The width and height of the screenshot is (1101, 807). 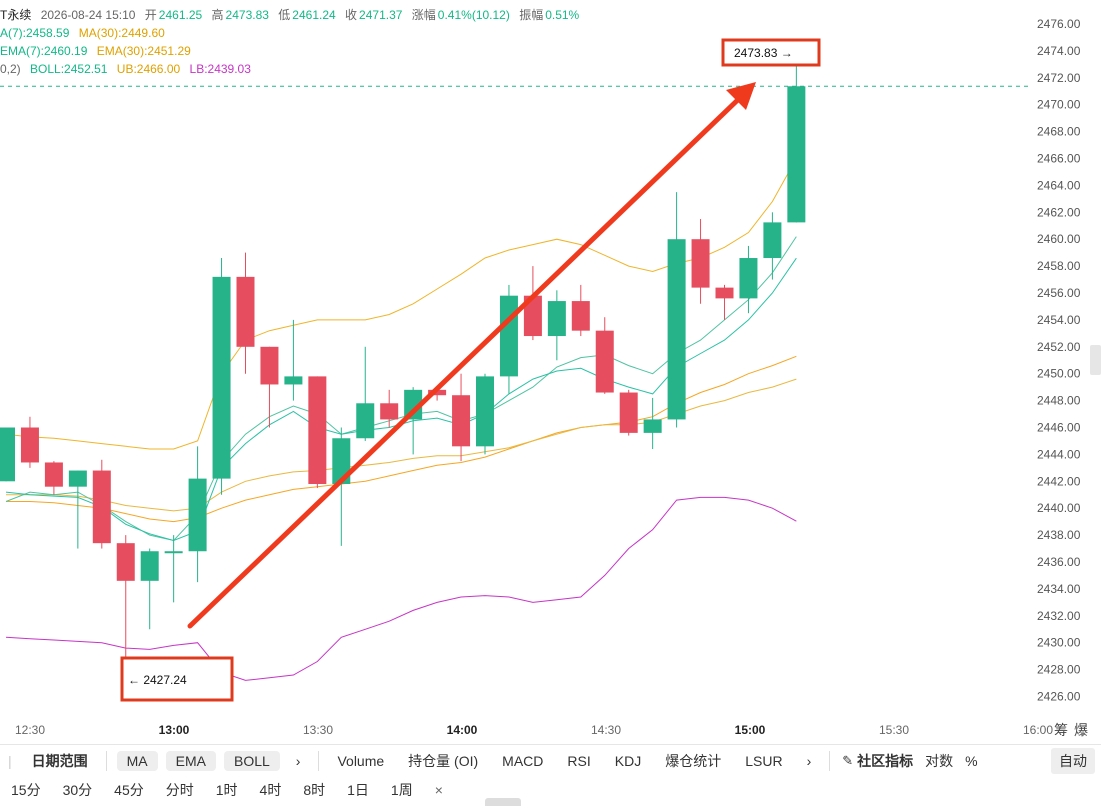 I want to click on right-panel-handle, so click(x=1095, y=360).